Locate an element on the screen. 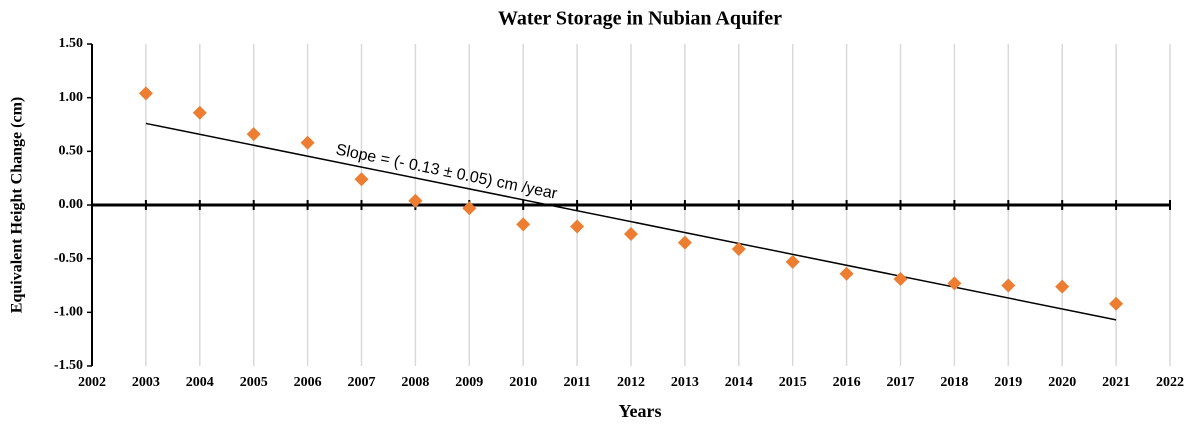 Image resolution: width=1198 pixels, height=428 pixels. x-tick-label: 2021 is located at coordinates (1116, 382).